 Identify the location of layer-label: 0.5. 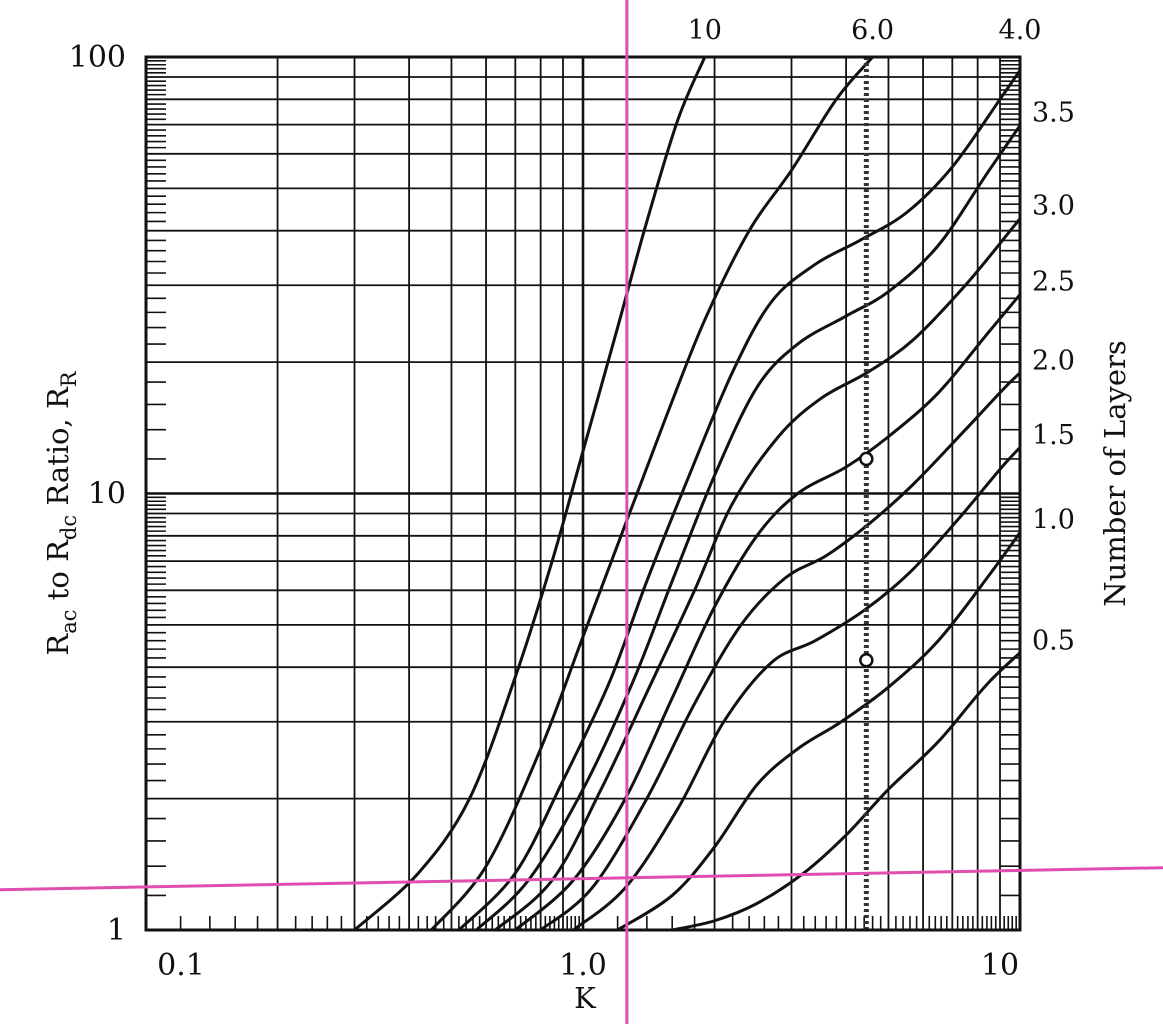
(1053, 640).